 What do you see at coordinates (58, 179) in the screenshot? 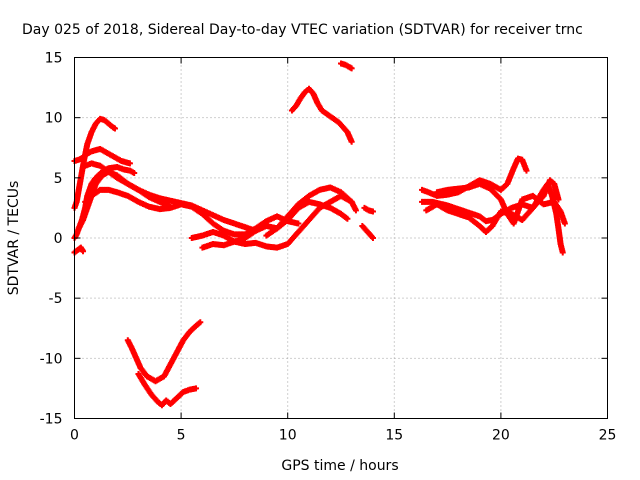
I see `y-tick-label: 5` at bounding box center [58, 179].